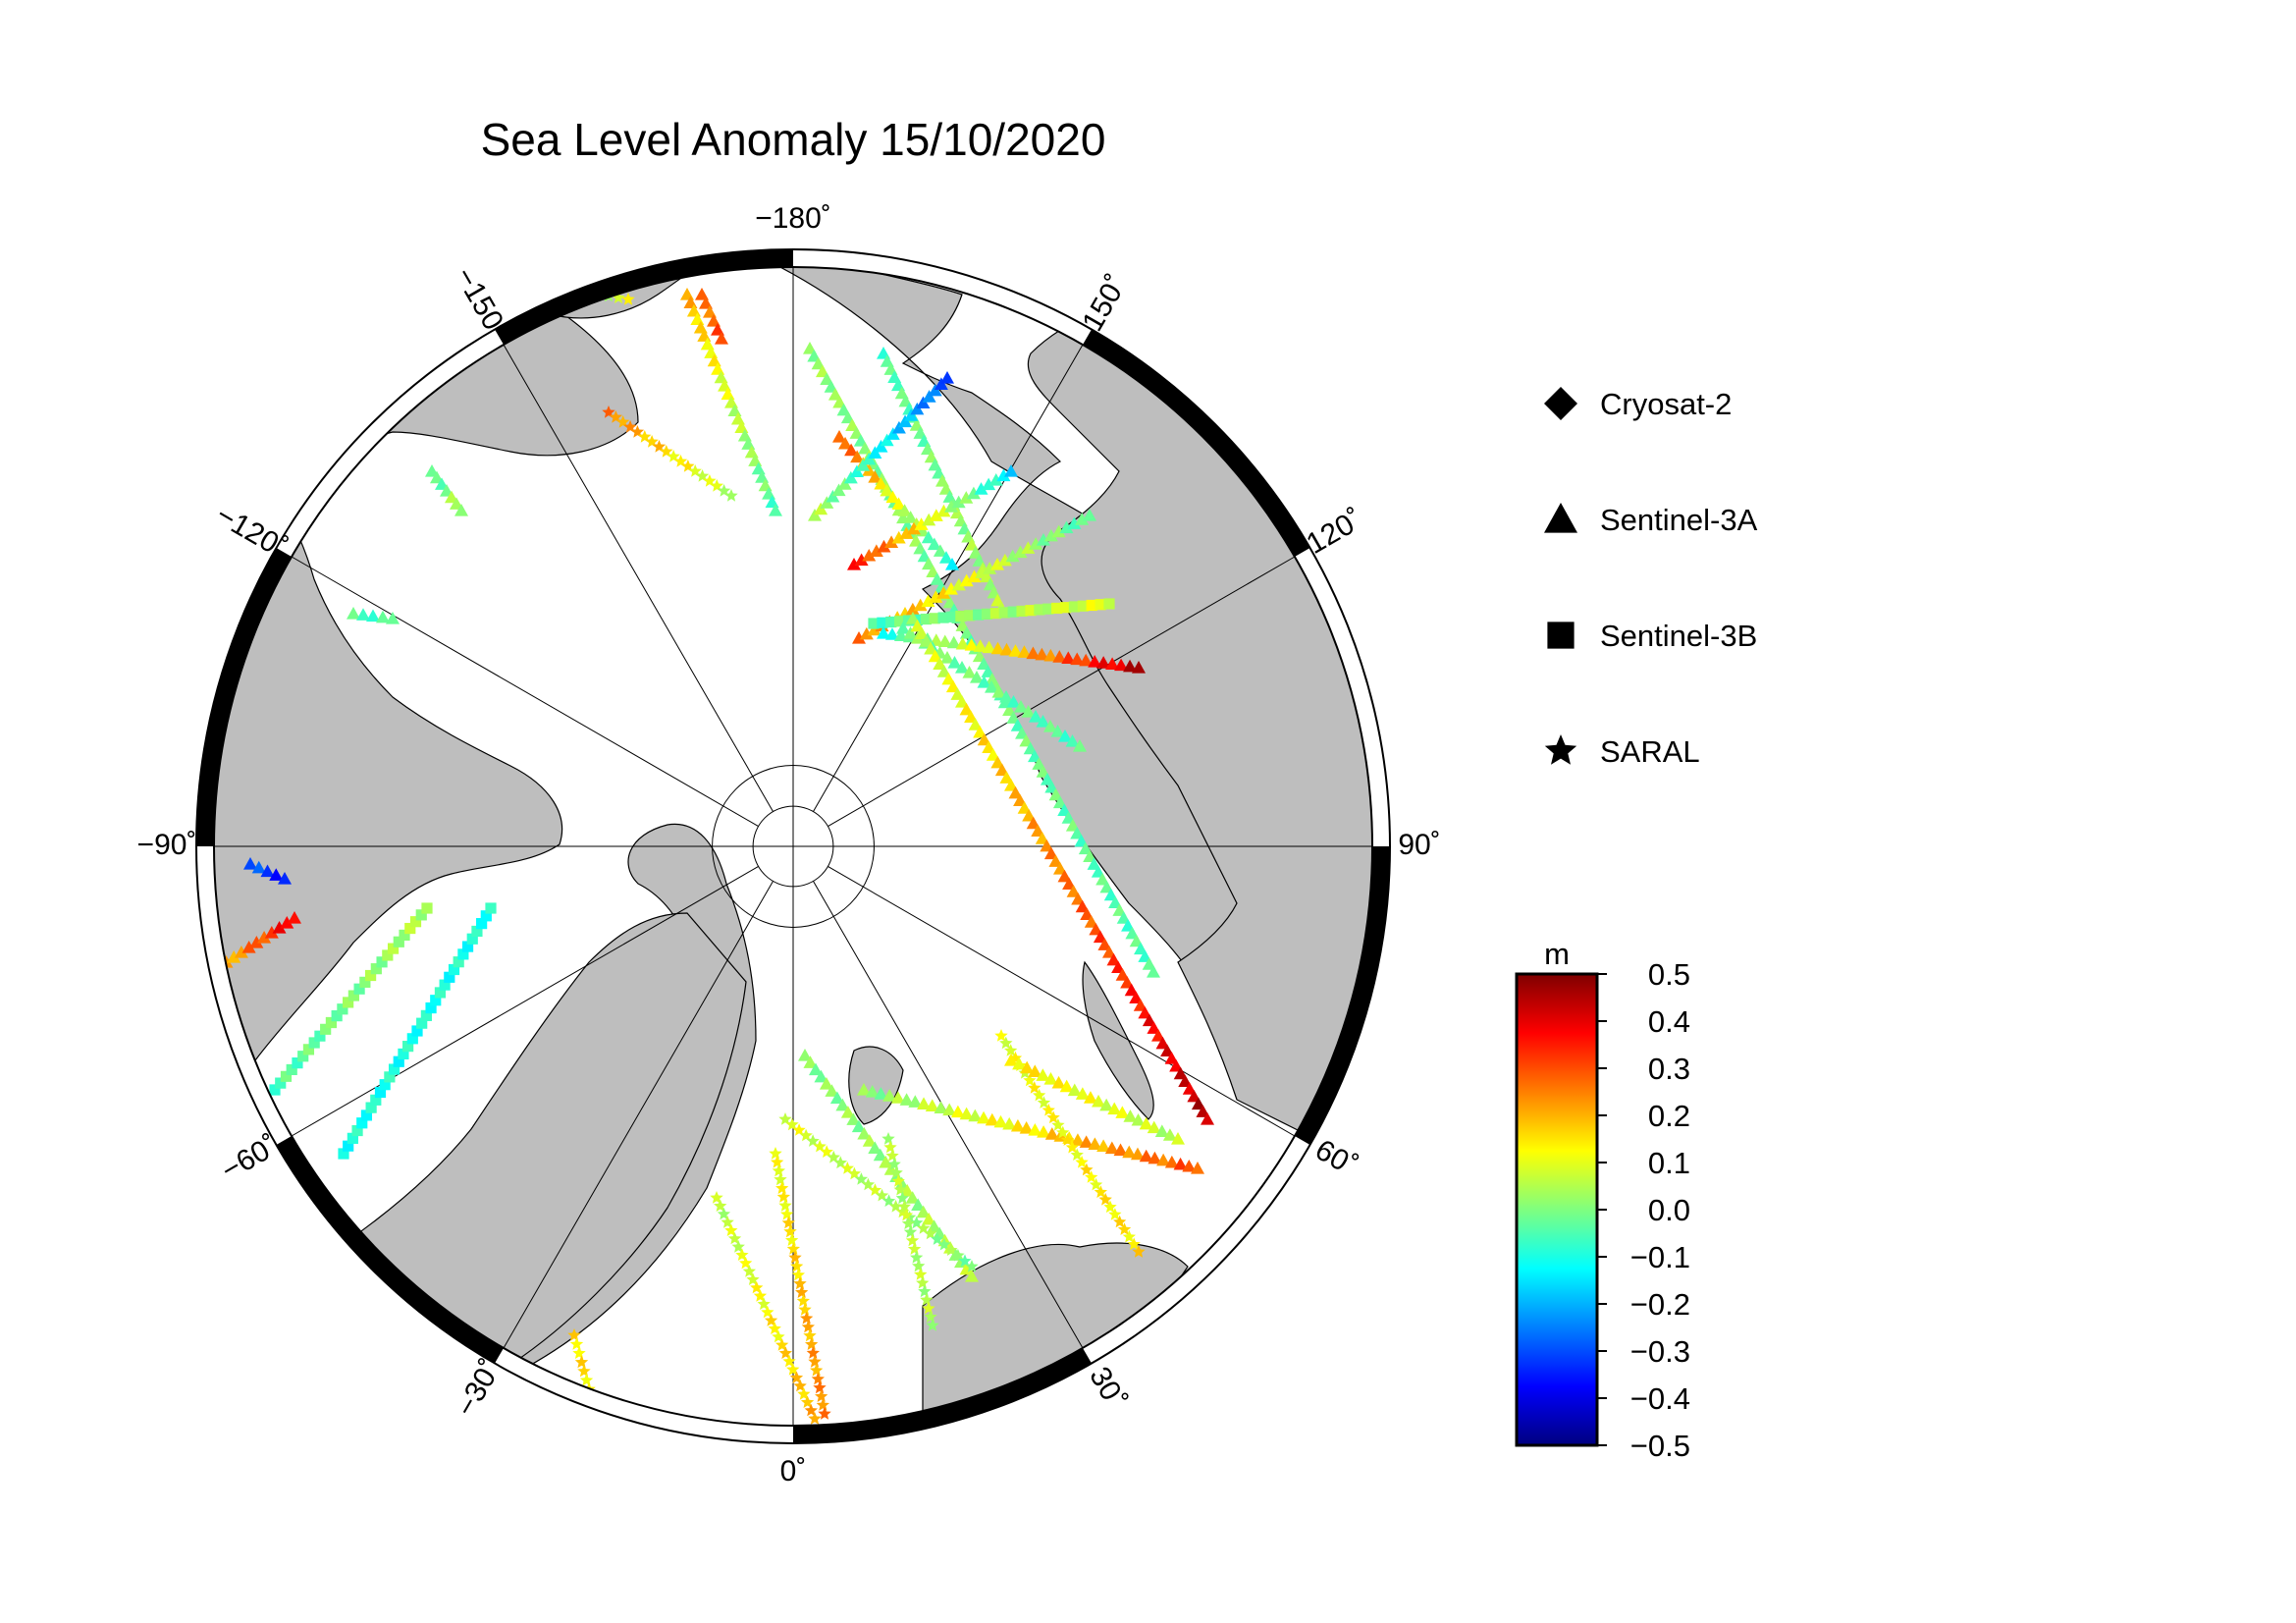 Image resolution: width=2296 pixels, height=1623 pixels. Describe the element at coordinates (1650, 751) in the screenshot. I see `legend-label: SARAL` at that location.